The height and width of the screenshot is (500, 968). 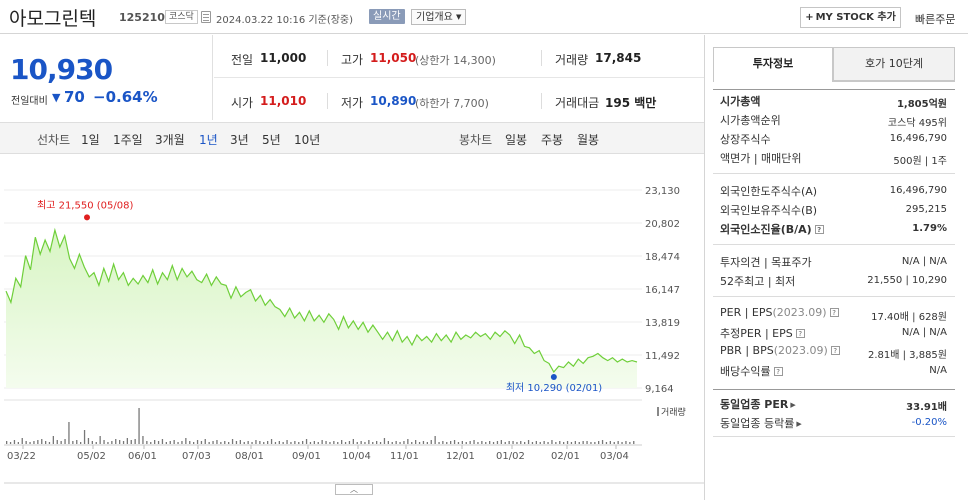 I want to click on per-value: 17.40배 | 628원, so click(x=909, y=317).